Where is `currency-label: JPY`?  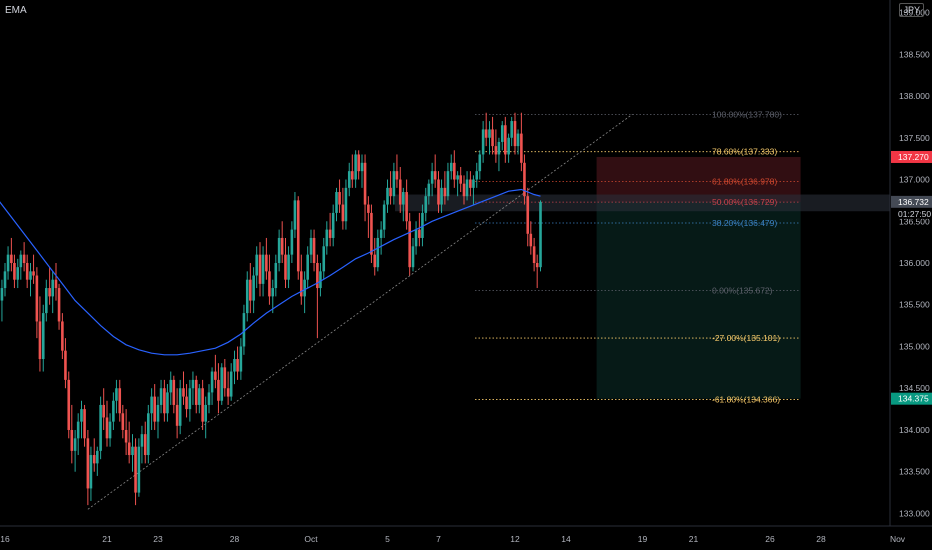
currency-label: JPY is located at coordinates (911, 10).